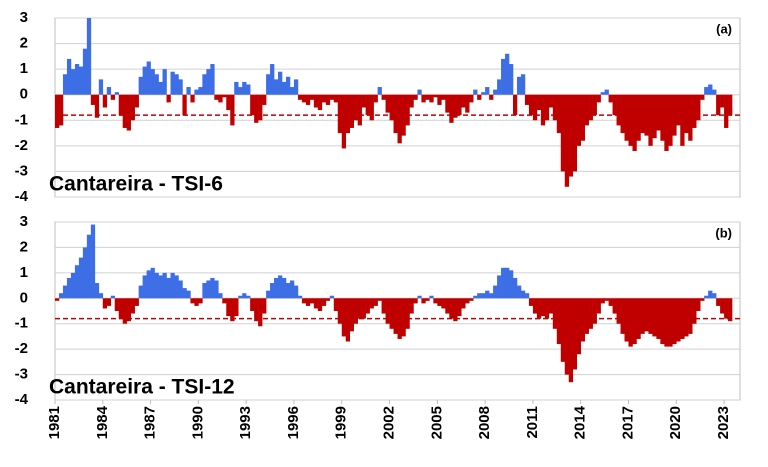 Image resolution: width=768 pixels, height=467 pixels. I want to click on y-tick-label: 3, so click(24, 221).